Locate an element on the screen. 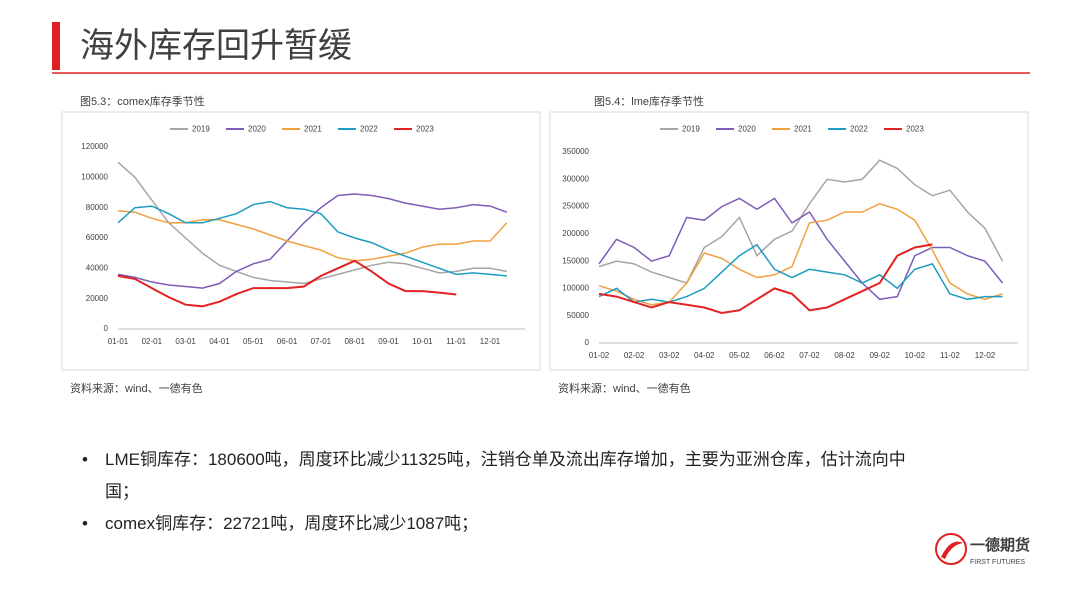 The height and width of the screenshot is (608, 1080). x-tick-label: 11-01 is located at coordinates (456, 341).